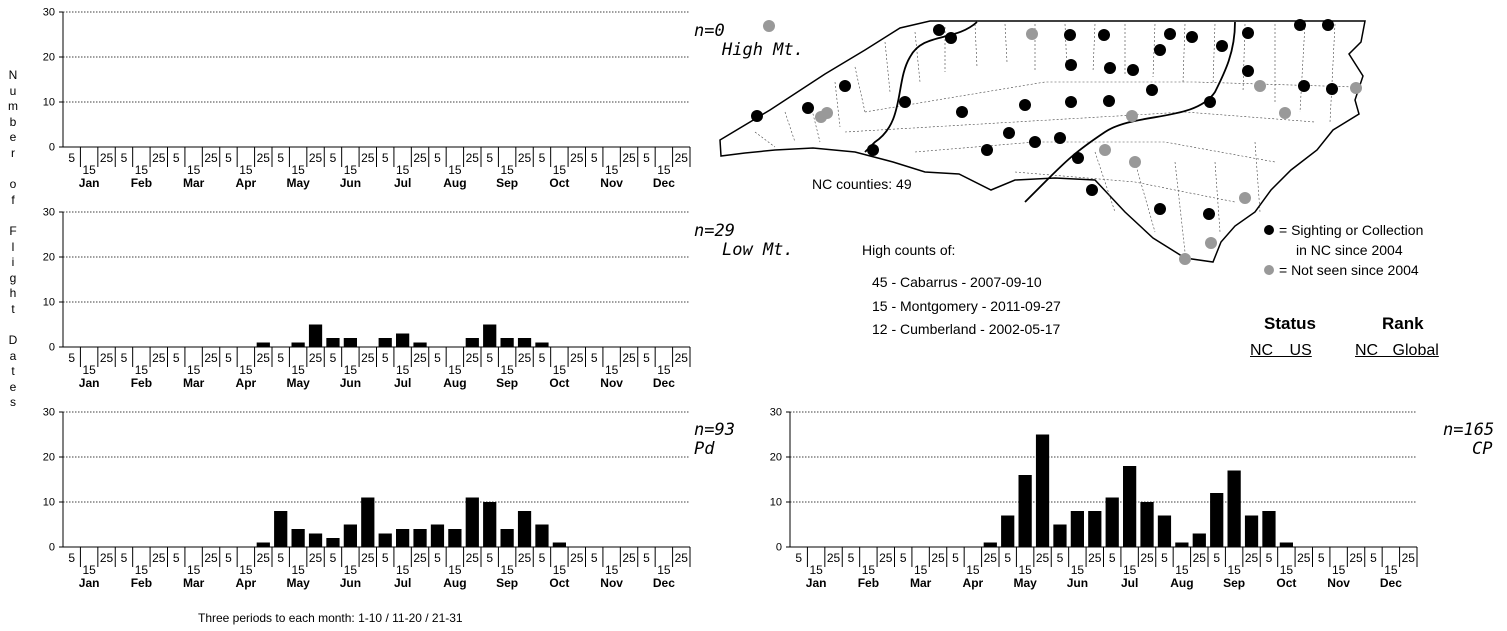 The image size is (1507, 631). Describe the element at coordinates (13, 308) in the screenshot. I see `y-axis-title-letter: t` at that location.